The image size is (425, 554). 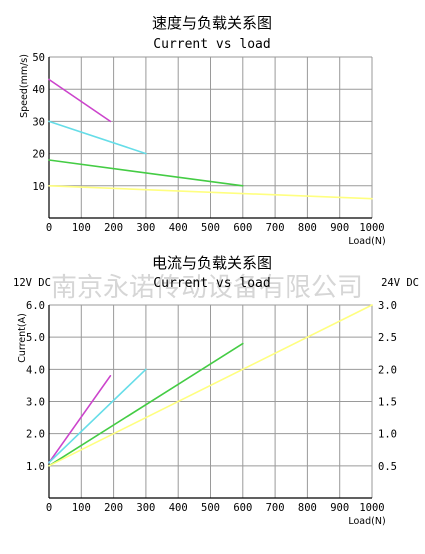 I want to click on y-tick-label: 4.0, so click(x=35, y=370).